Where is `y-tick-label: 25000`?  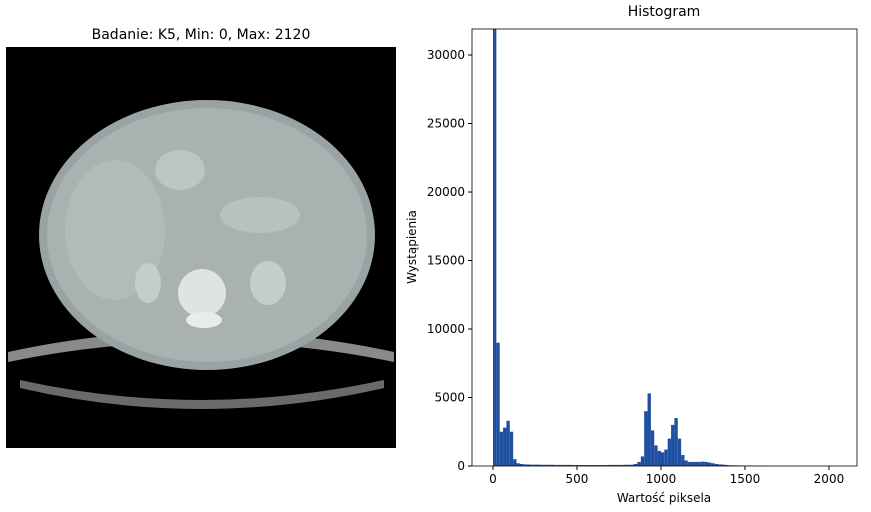 y-tick-label: 25000 is located at coordinates (446, 124).